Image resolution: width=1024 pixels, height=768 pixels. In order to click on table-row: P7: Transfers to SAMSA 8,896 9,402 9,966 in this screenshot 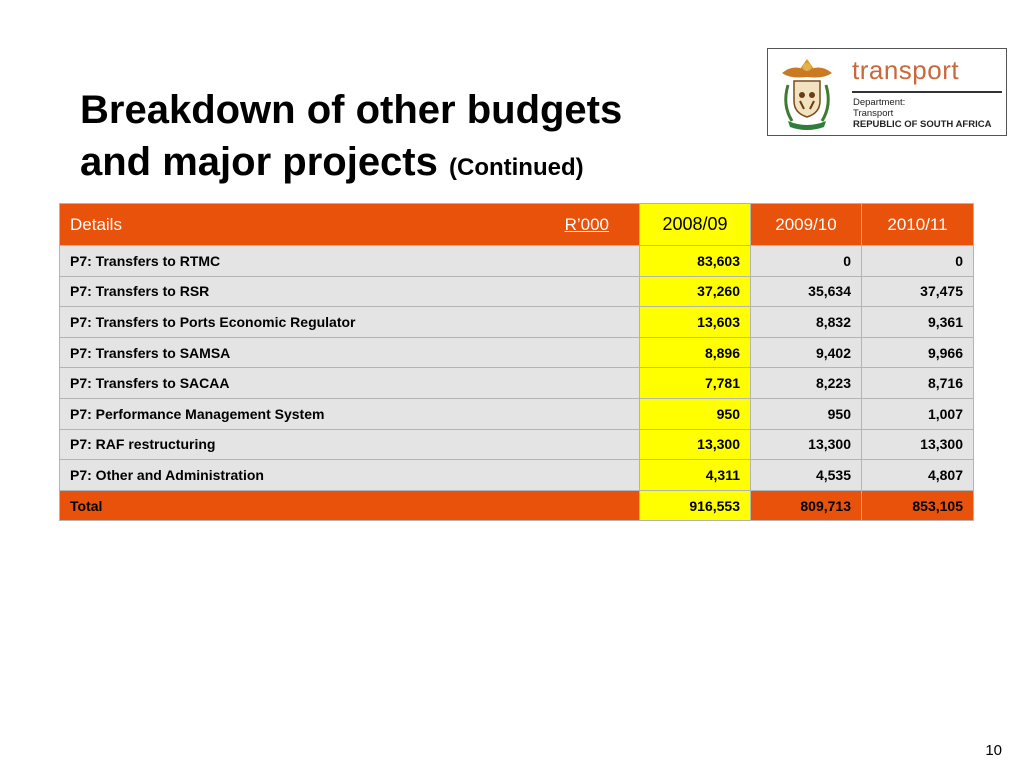, I will do `click(516, 352)`.